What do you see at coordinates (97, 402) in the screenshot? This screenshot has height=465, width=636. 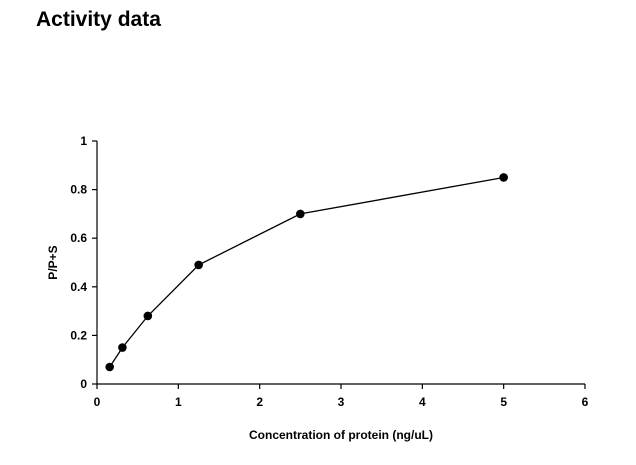 I see `x-tick-label: 0` at bounding box center [97, 402].